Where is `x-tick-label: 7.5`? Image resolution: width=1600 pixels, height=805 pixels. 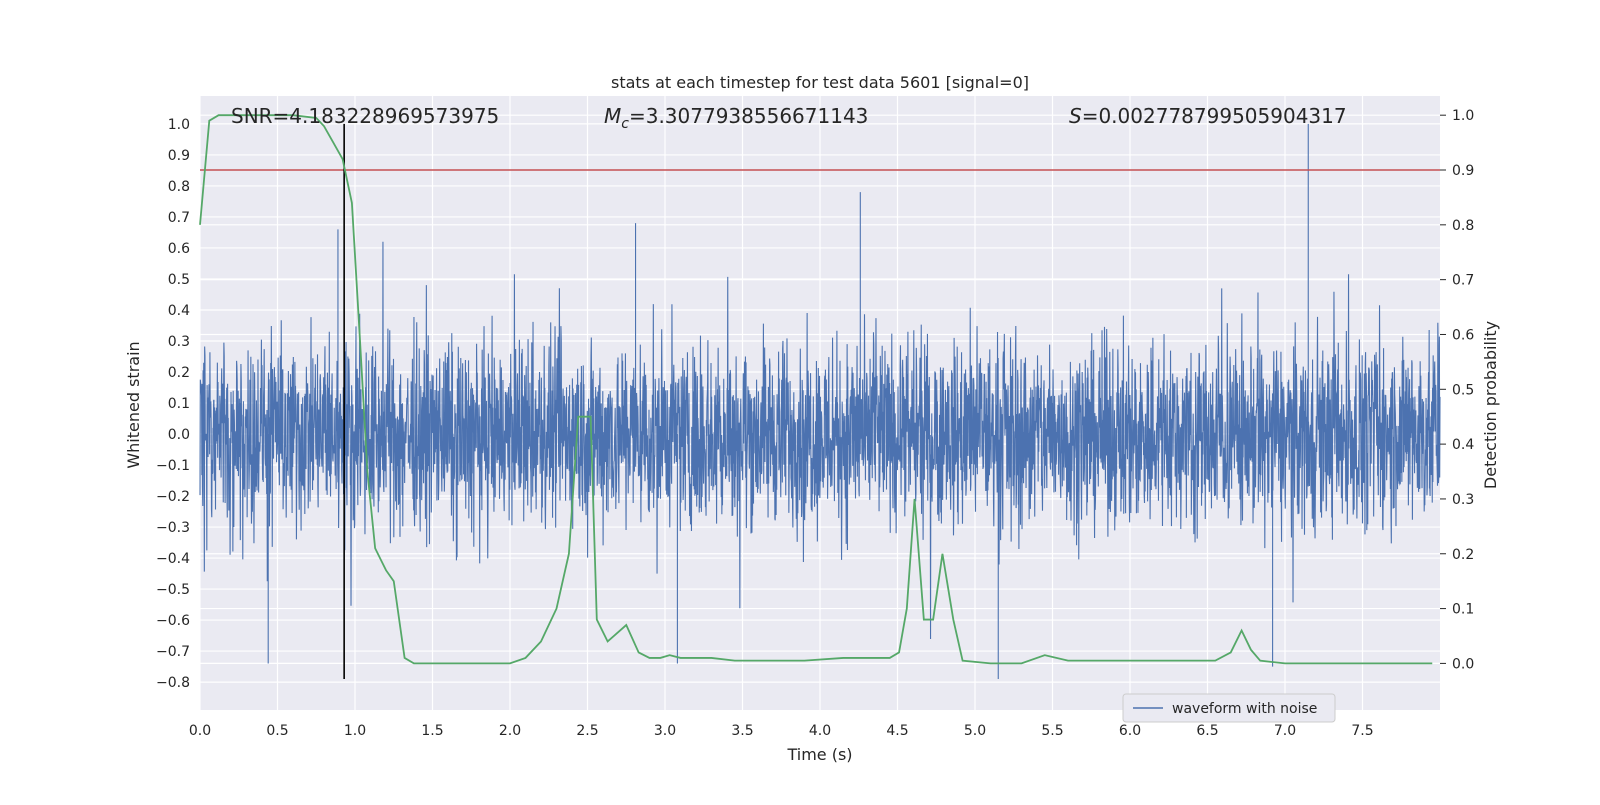
x-tick-label: 7.5 is located at coordinates (1362, 731).